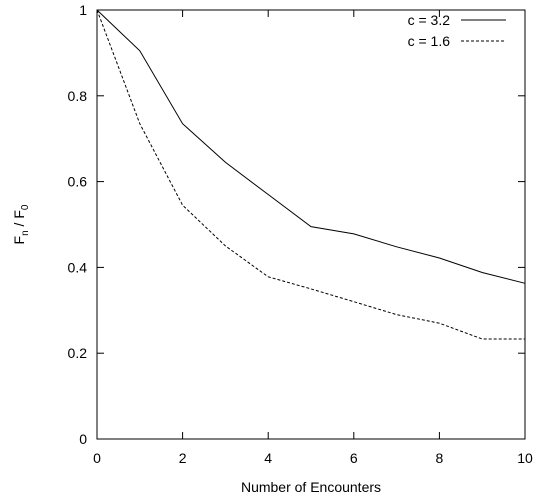 This screenshot has width=551, height=499. Describe the element at coordinates (525, 458) in the screenshot. I see `x-tick-label: 10` at that location.